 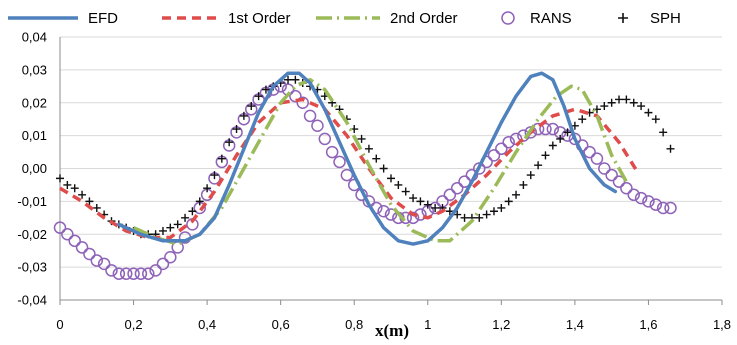 I want to click on y-tick-label: -0,03, so click(x=32, y=267).